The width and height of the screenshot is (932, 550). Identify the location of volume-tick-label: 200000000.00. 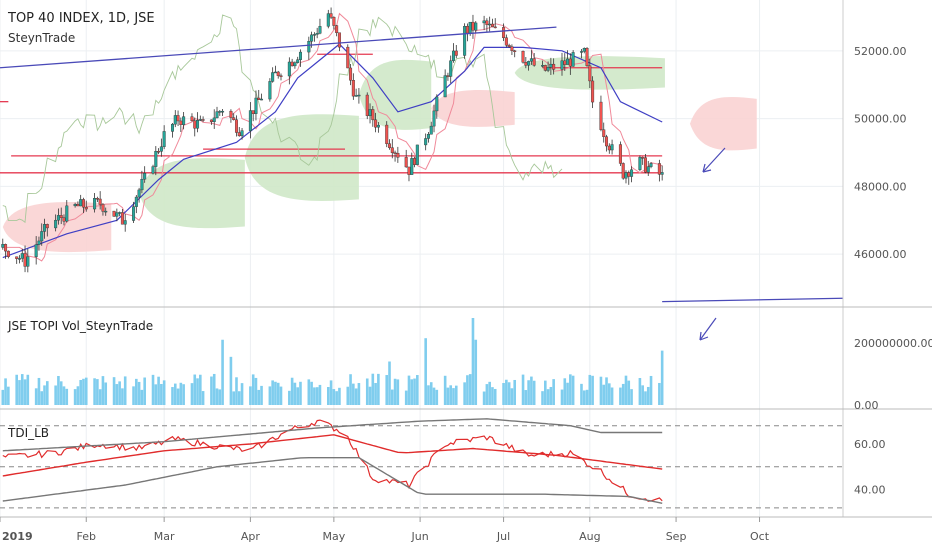
(893, 343).